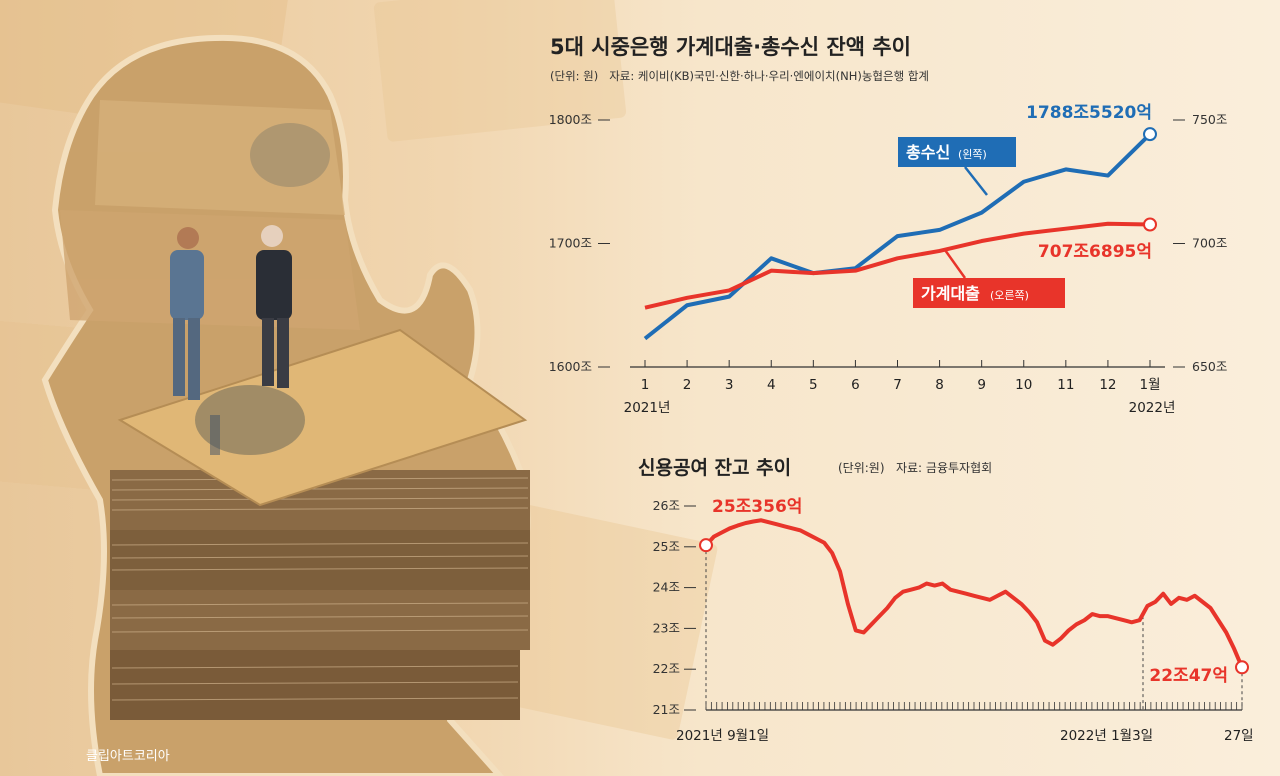 This screenshot has height=776, width=1280. What do you see at coordinates (757, 507) in the screenshot?
I see `start-value-label: 25조356억` at bounding box center [757, 507].